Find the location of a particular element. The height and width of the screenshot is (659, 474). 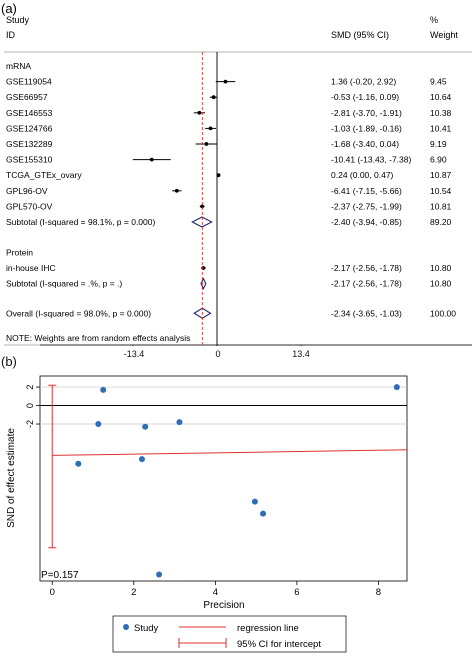

y-tick-label-0: 2 is located at coordinates (30, 387).